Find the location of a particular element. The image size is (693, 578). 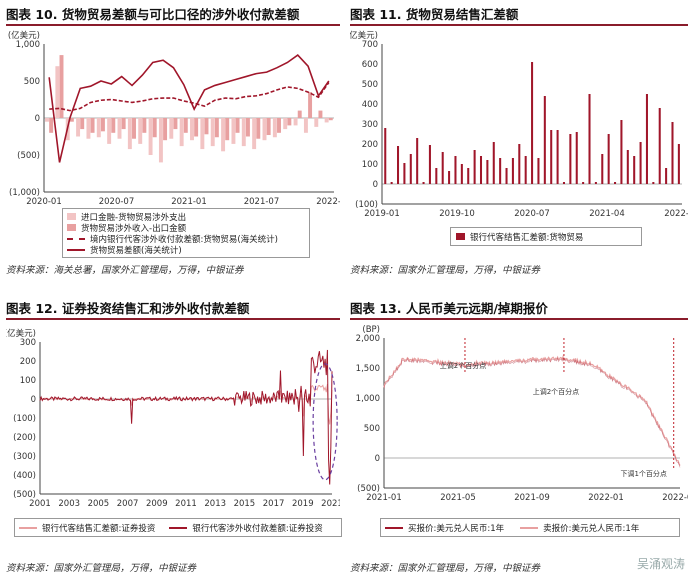

x-tick-label: 2021-07 is located at coordinates (262, 202).